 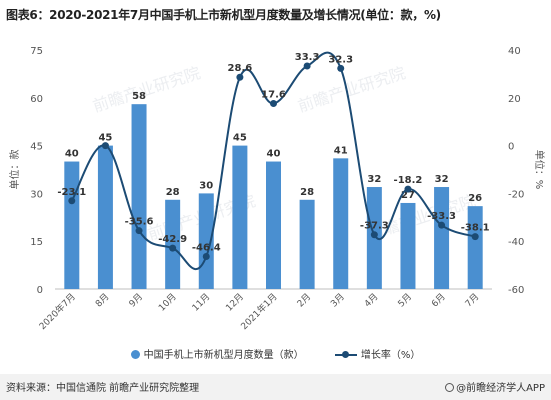 I want to click on brand-logo-icon, so click(x=450, y=387).